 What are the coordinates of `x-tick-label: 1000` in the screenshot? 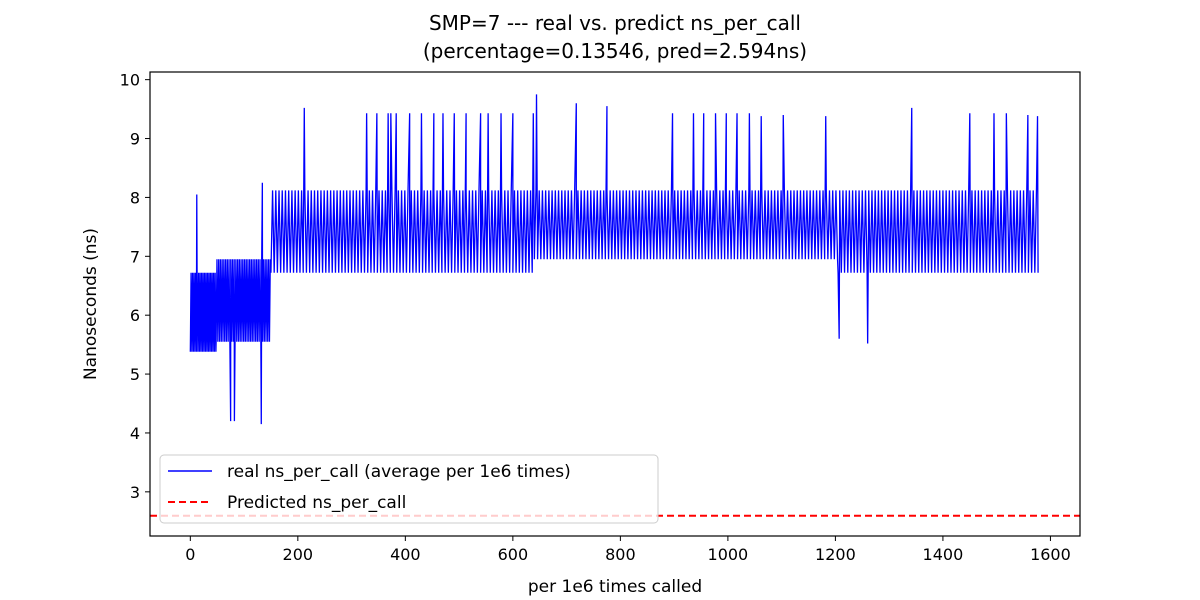 It's located at (728, 554).